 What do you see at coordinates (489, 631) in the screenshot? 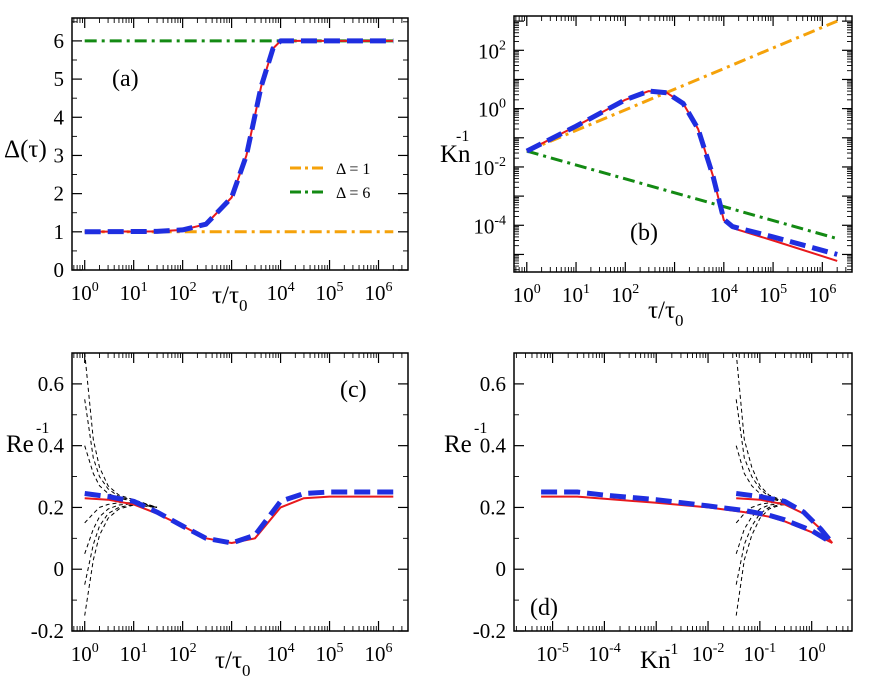
I see `y-tick-label-d: -0.2` at bounding box center [489, 631].